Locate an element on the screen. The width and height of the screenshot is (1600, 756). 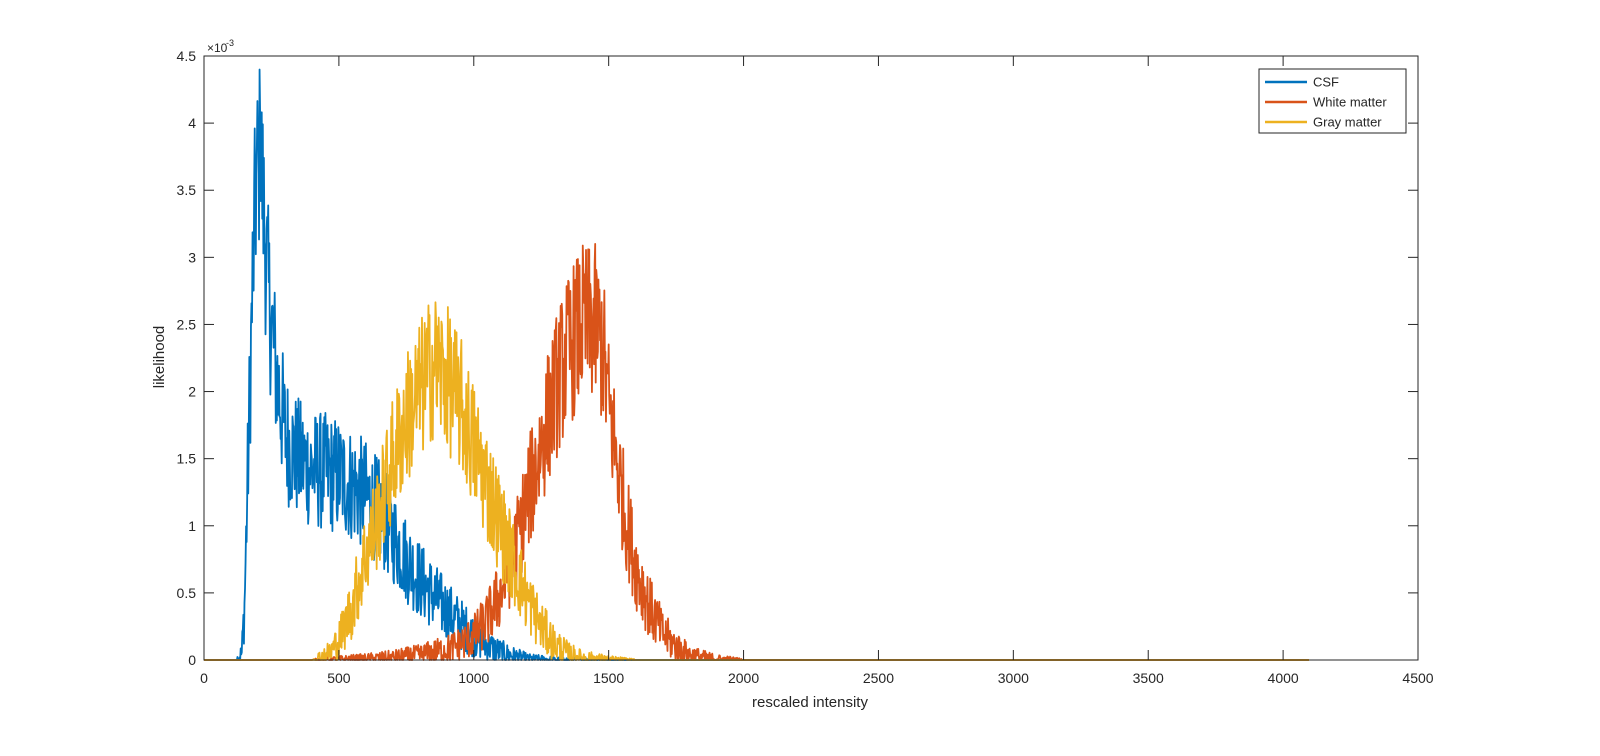
y-exponent-base: ×10 is located at coordinates (217, 48).